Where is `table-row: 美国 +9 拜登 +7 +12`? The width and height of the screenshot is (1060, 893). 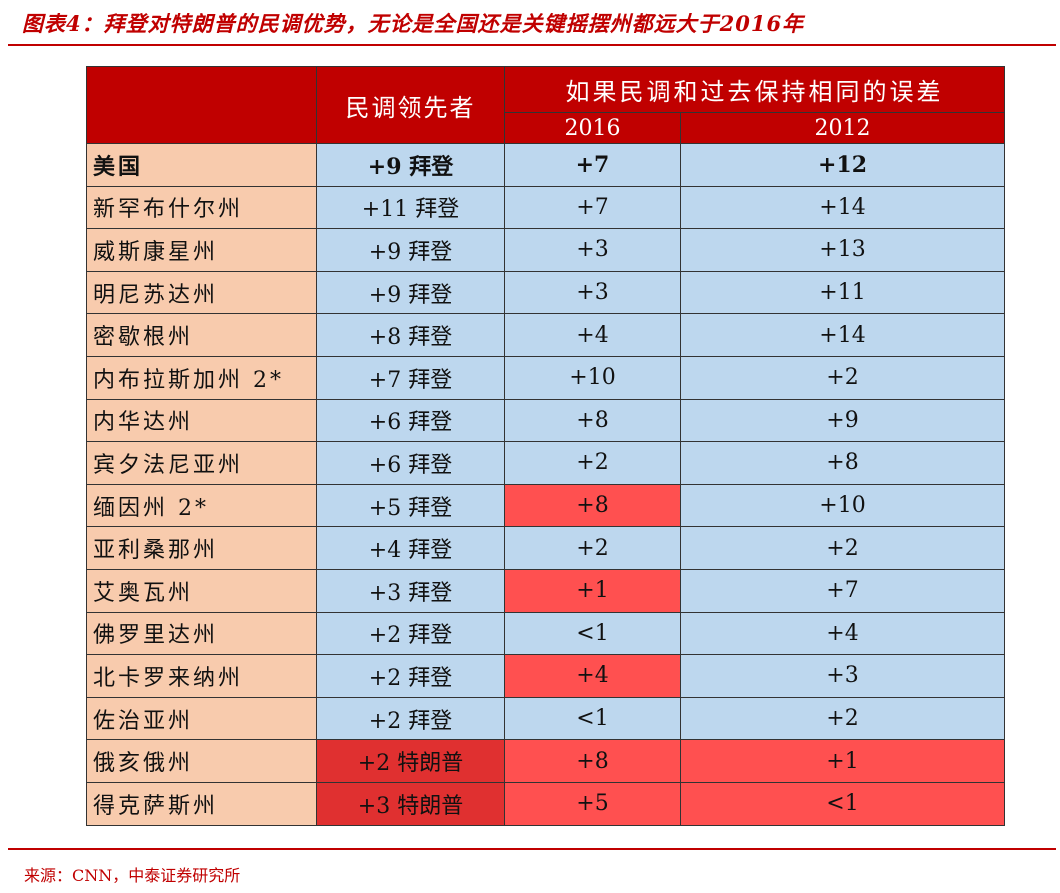
table-row: 美国 +9 拜登 +7 +12 is located at coordinates (545, 165).